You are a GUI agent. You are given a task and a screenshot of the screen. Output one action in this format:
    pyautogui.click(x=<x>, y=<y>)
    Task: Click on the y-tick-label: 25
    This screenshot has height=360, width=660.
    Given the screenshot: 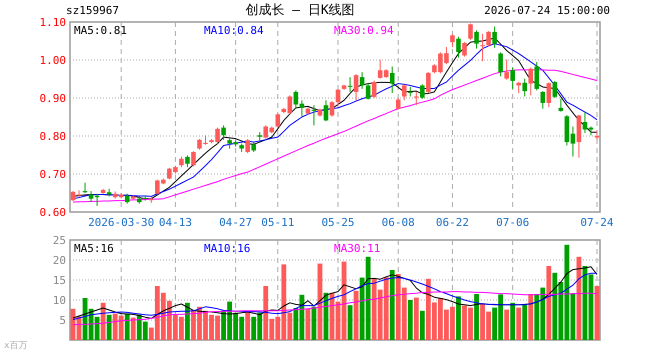 What is the action you would take?
    pyautogui.click(x=59, y=240)
    